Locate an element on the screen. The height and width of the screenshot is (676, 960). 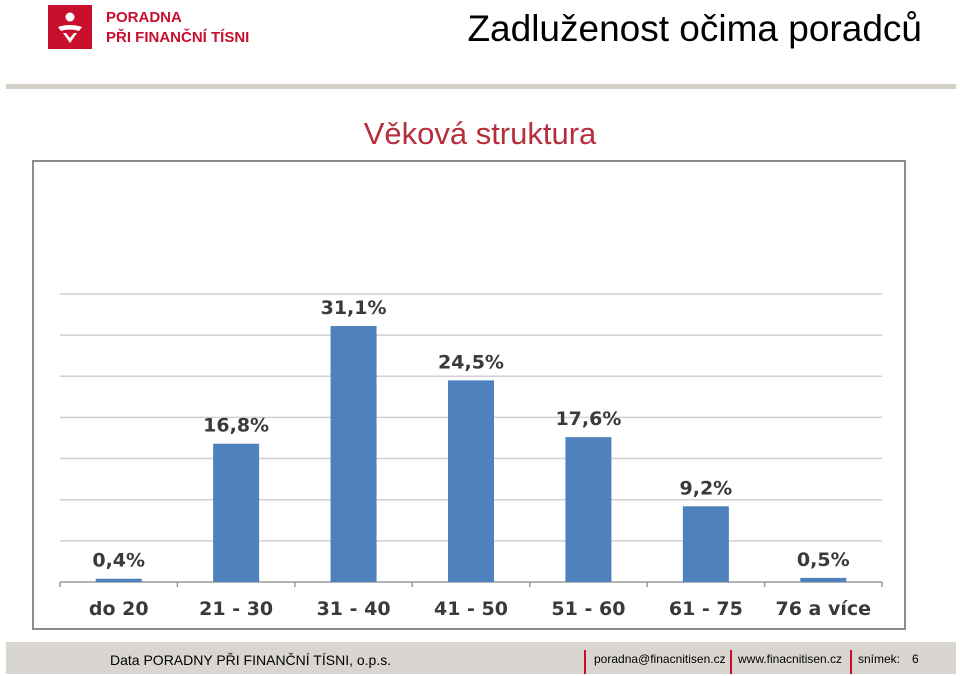
data-label: 31,1% is located at coordinates (354, 308).